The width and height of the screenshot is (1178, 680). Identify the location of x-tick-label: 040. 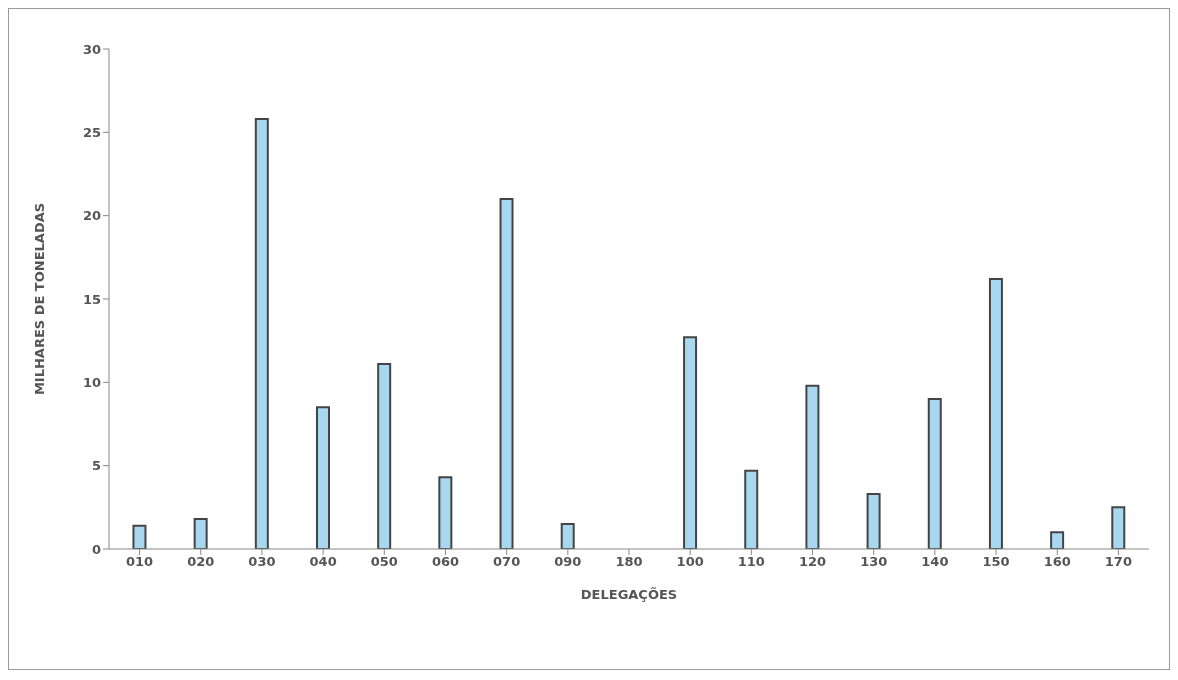
(323, 562).